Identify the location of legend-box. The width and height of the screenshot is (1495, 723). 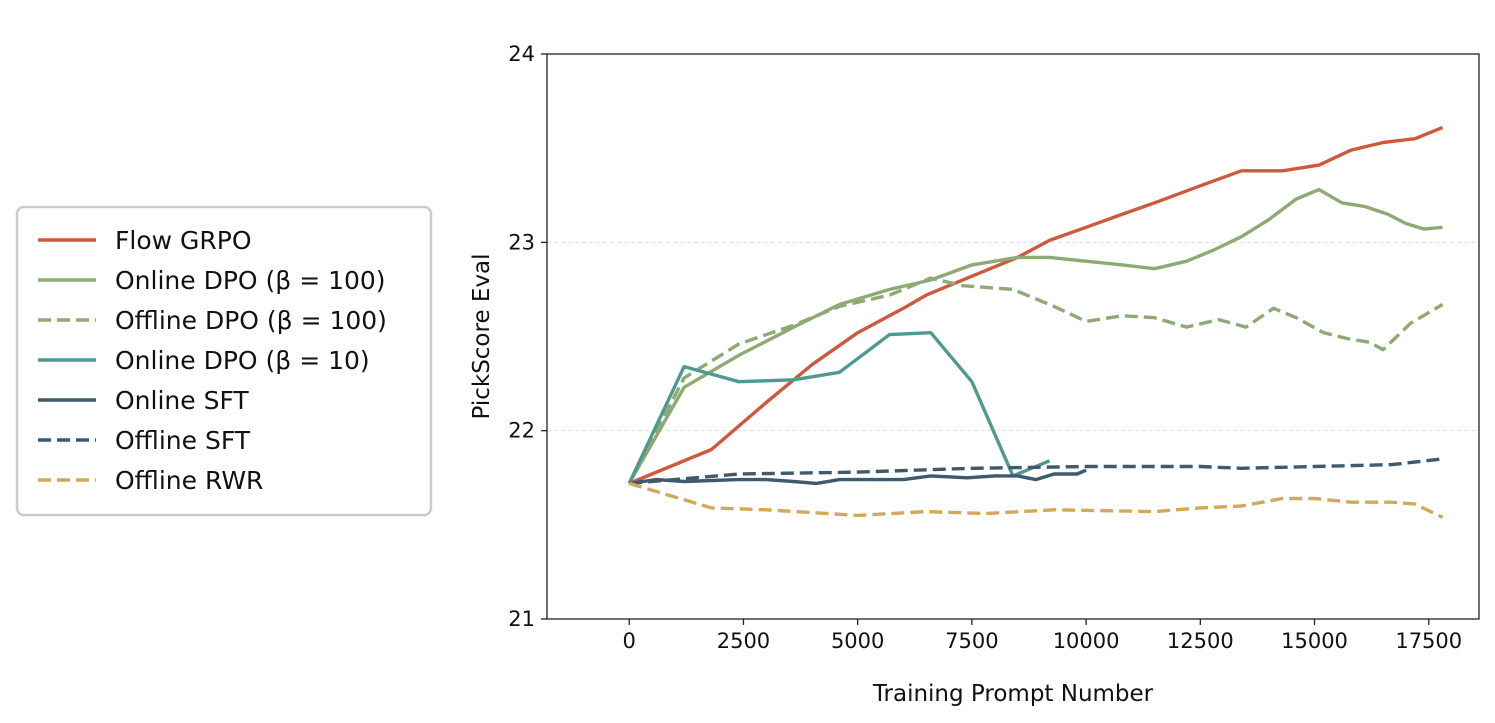
(224, 361).